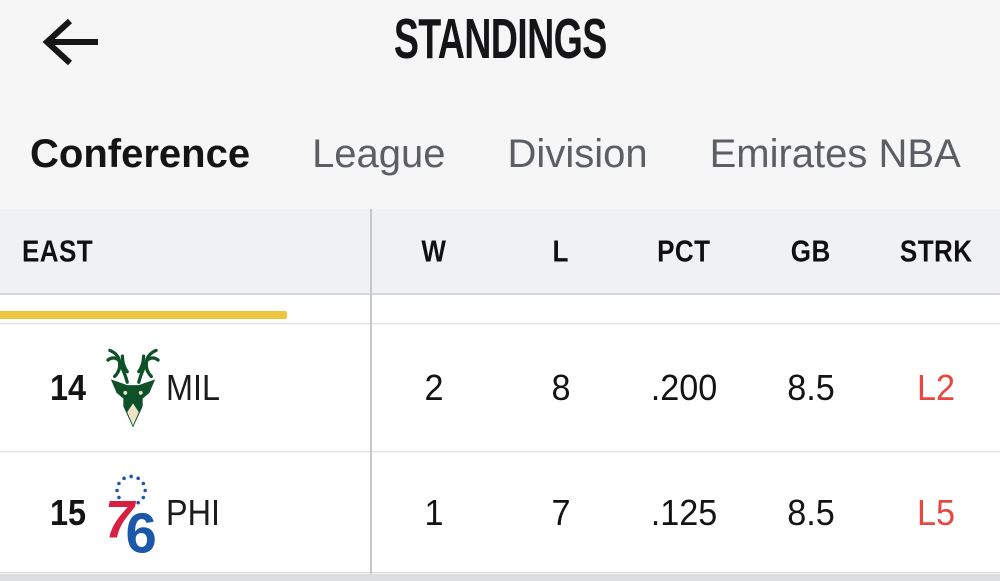 The image size is (1000, 581). Describe the element at coordinates (434, 387) in the screenshot. I see `cell-wins: 2` at that location.